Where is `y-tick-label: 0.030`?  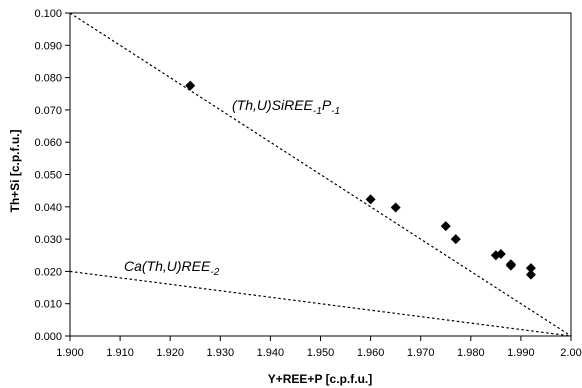
y-tick-label: 0.030 is located at coordinates (48, 240).